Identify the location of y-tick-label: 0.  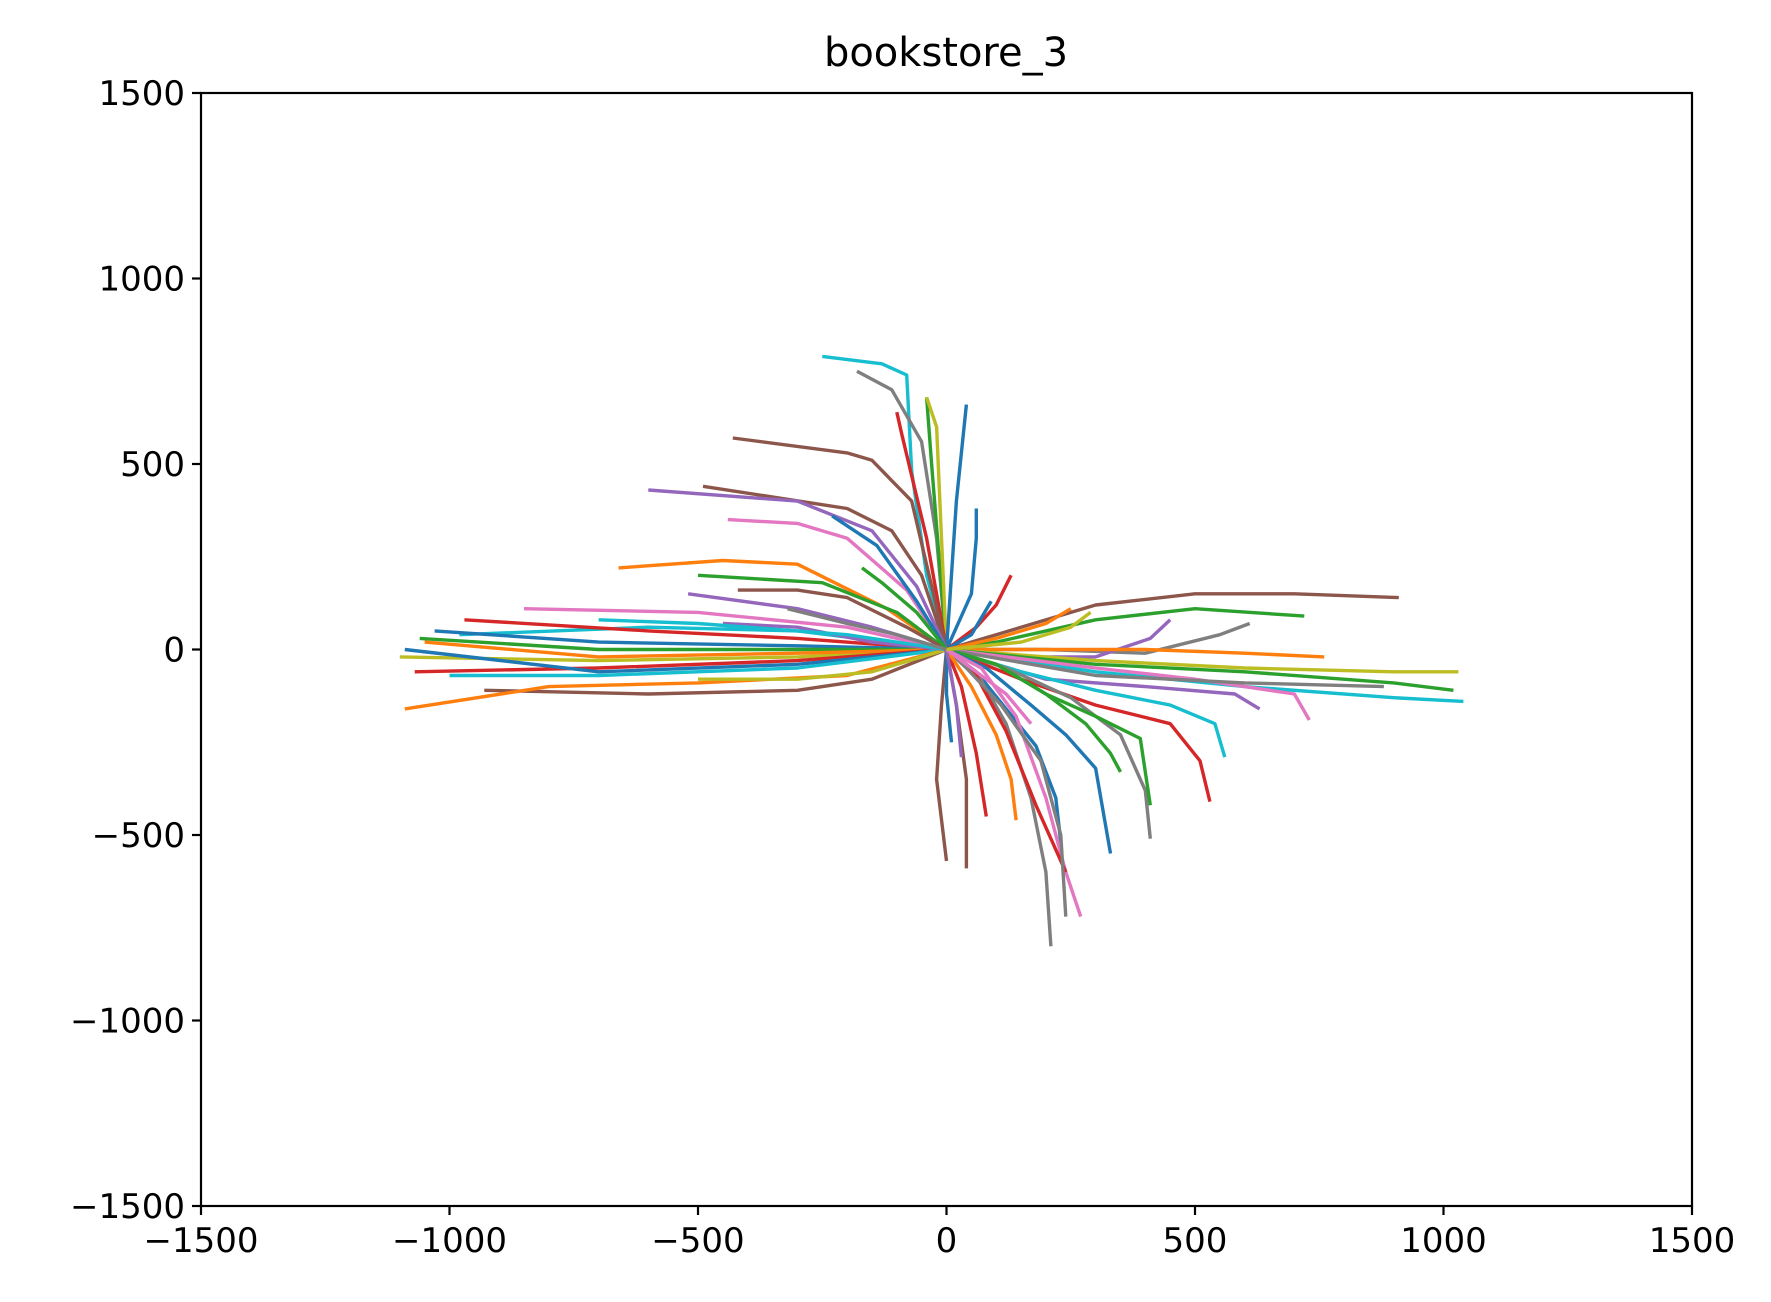
(174, 651).